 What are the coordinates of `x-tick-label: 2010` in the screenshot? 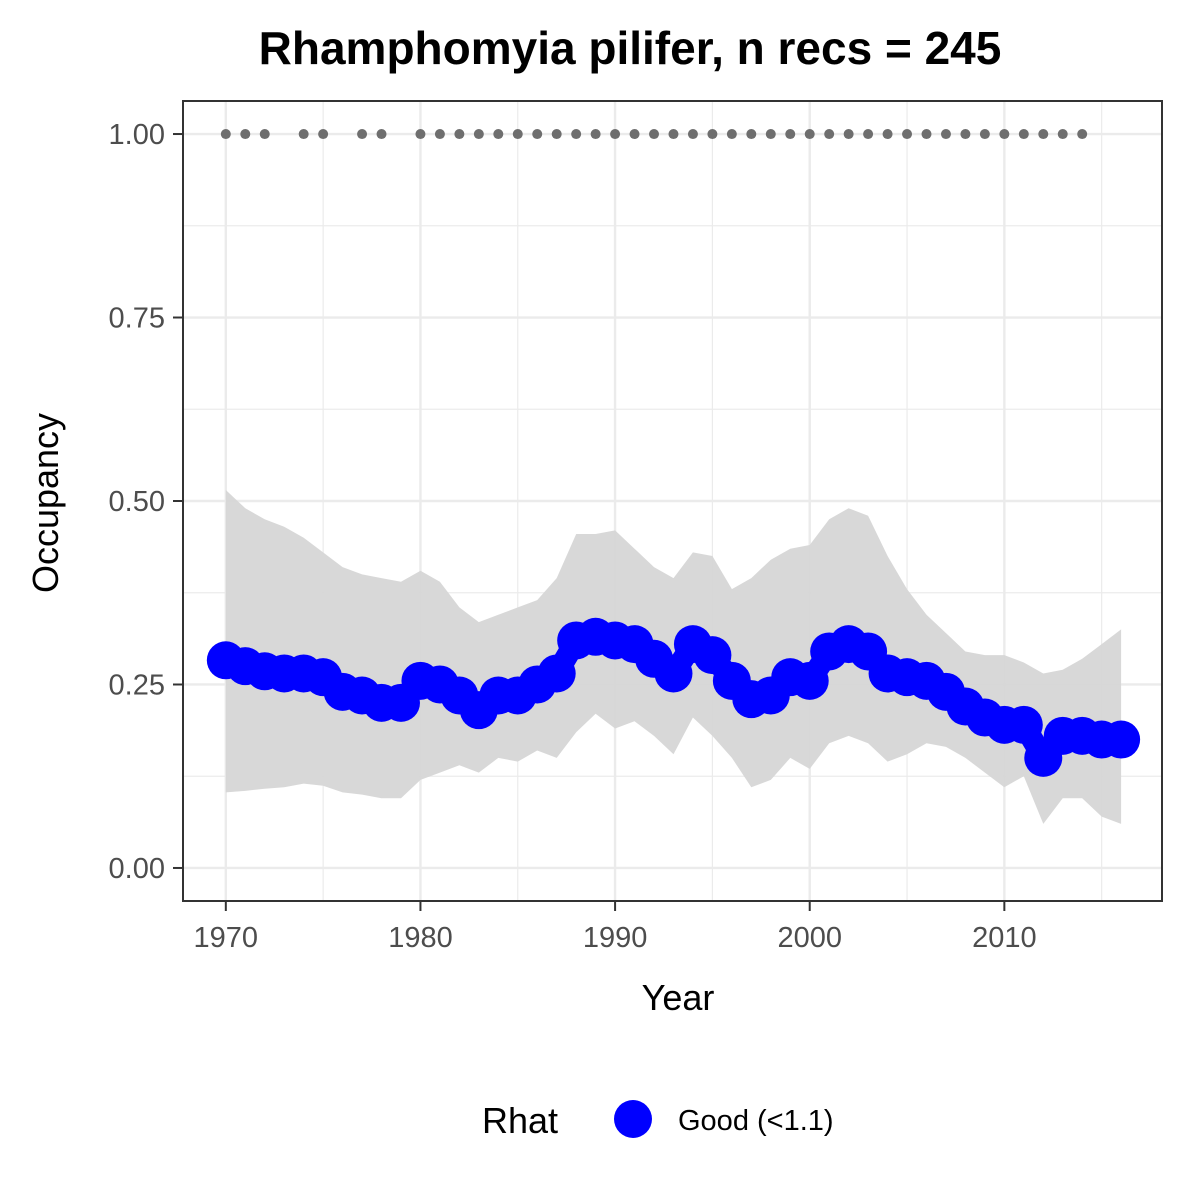 It's located at (1004, 938).